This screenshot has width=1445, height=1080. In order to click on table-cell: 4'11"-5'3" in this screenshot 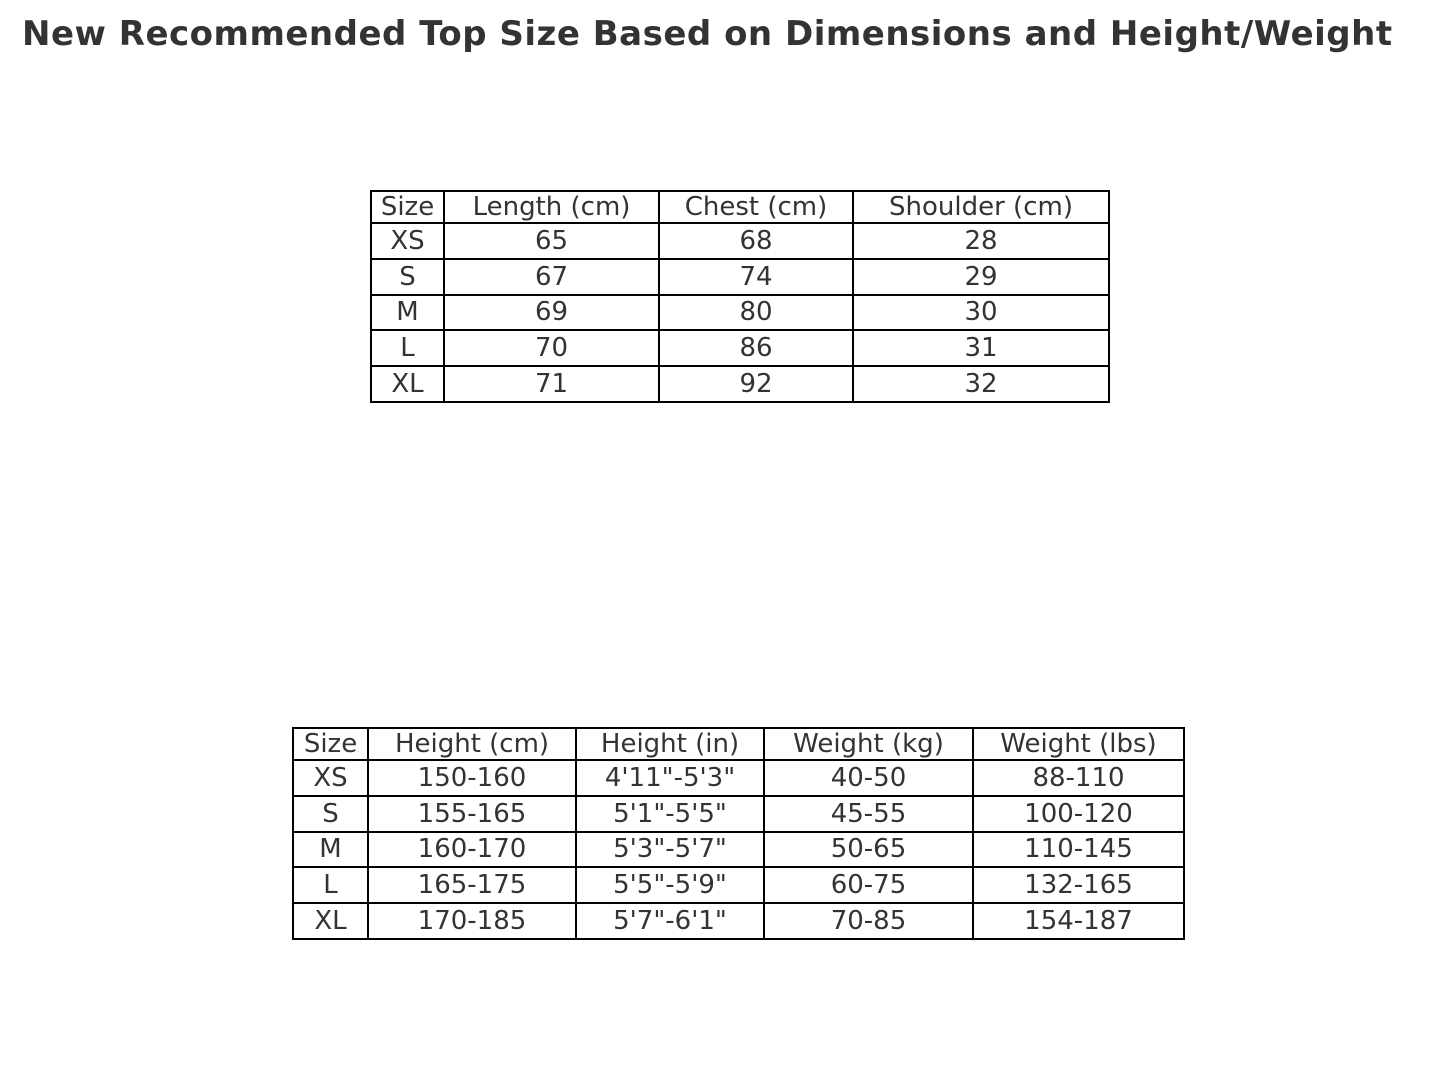, I will do `click(670, 778)`.